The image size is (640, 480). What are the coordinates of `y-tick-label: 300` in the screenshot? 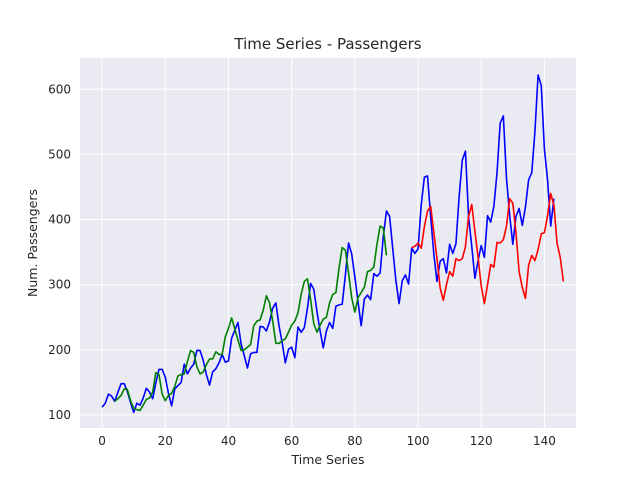 It's located at (59, 285).